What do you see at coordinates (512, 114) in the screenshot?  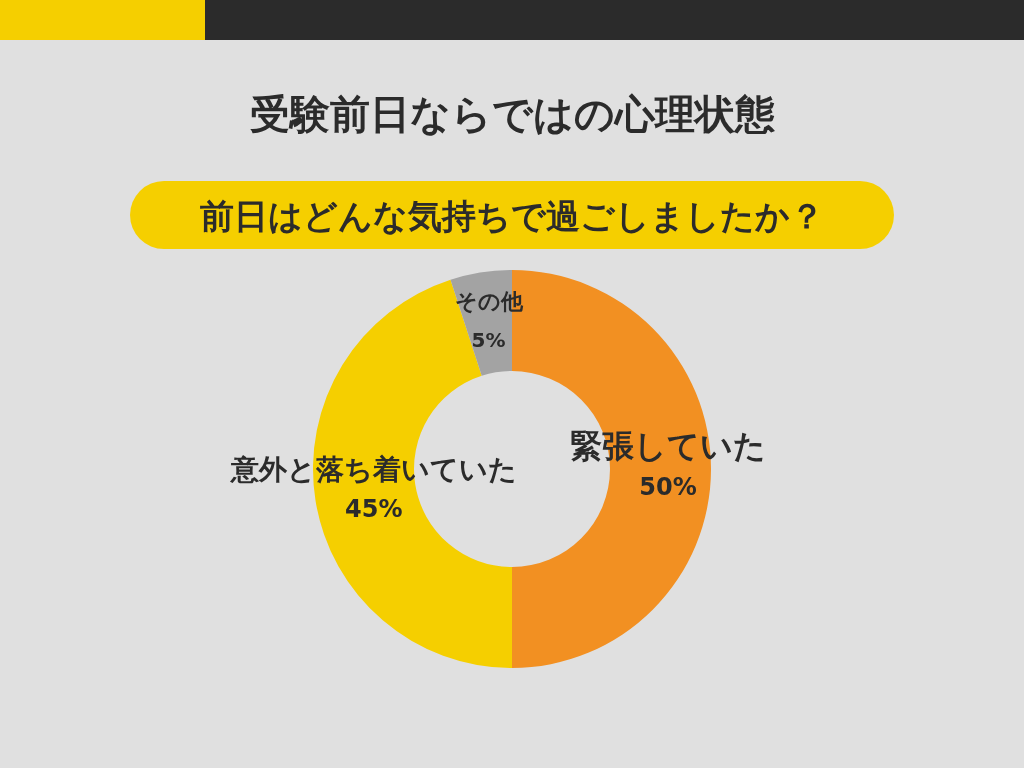 I see `chart-title: 受験前日ならではの心理状態` at bounding box center [512, 114].